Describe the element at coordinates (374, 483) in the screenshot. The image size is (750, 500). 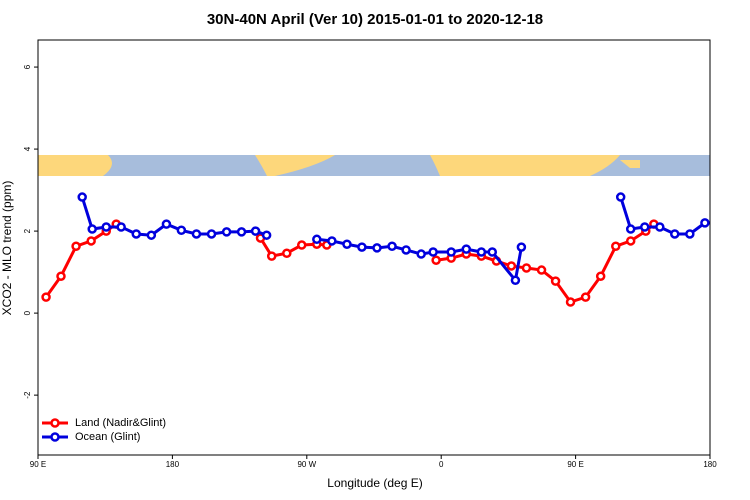
I see `x-axis-label: Longitude (deg E)` at that location.